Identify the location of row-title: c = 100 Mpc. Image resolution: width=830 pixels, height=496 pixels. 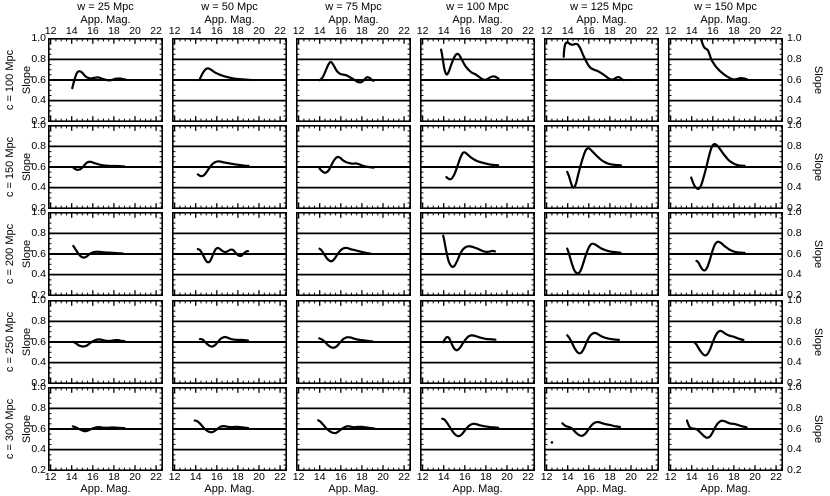
(10, 80).